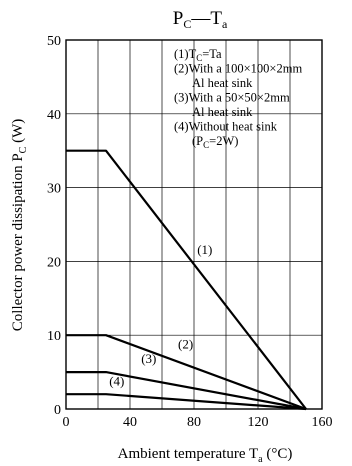  Describe the element at coordinates (238, 69) in the screenshot. I see `legend-entry: (2)With a 100×100×2mm` at that location.